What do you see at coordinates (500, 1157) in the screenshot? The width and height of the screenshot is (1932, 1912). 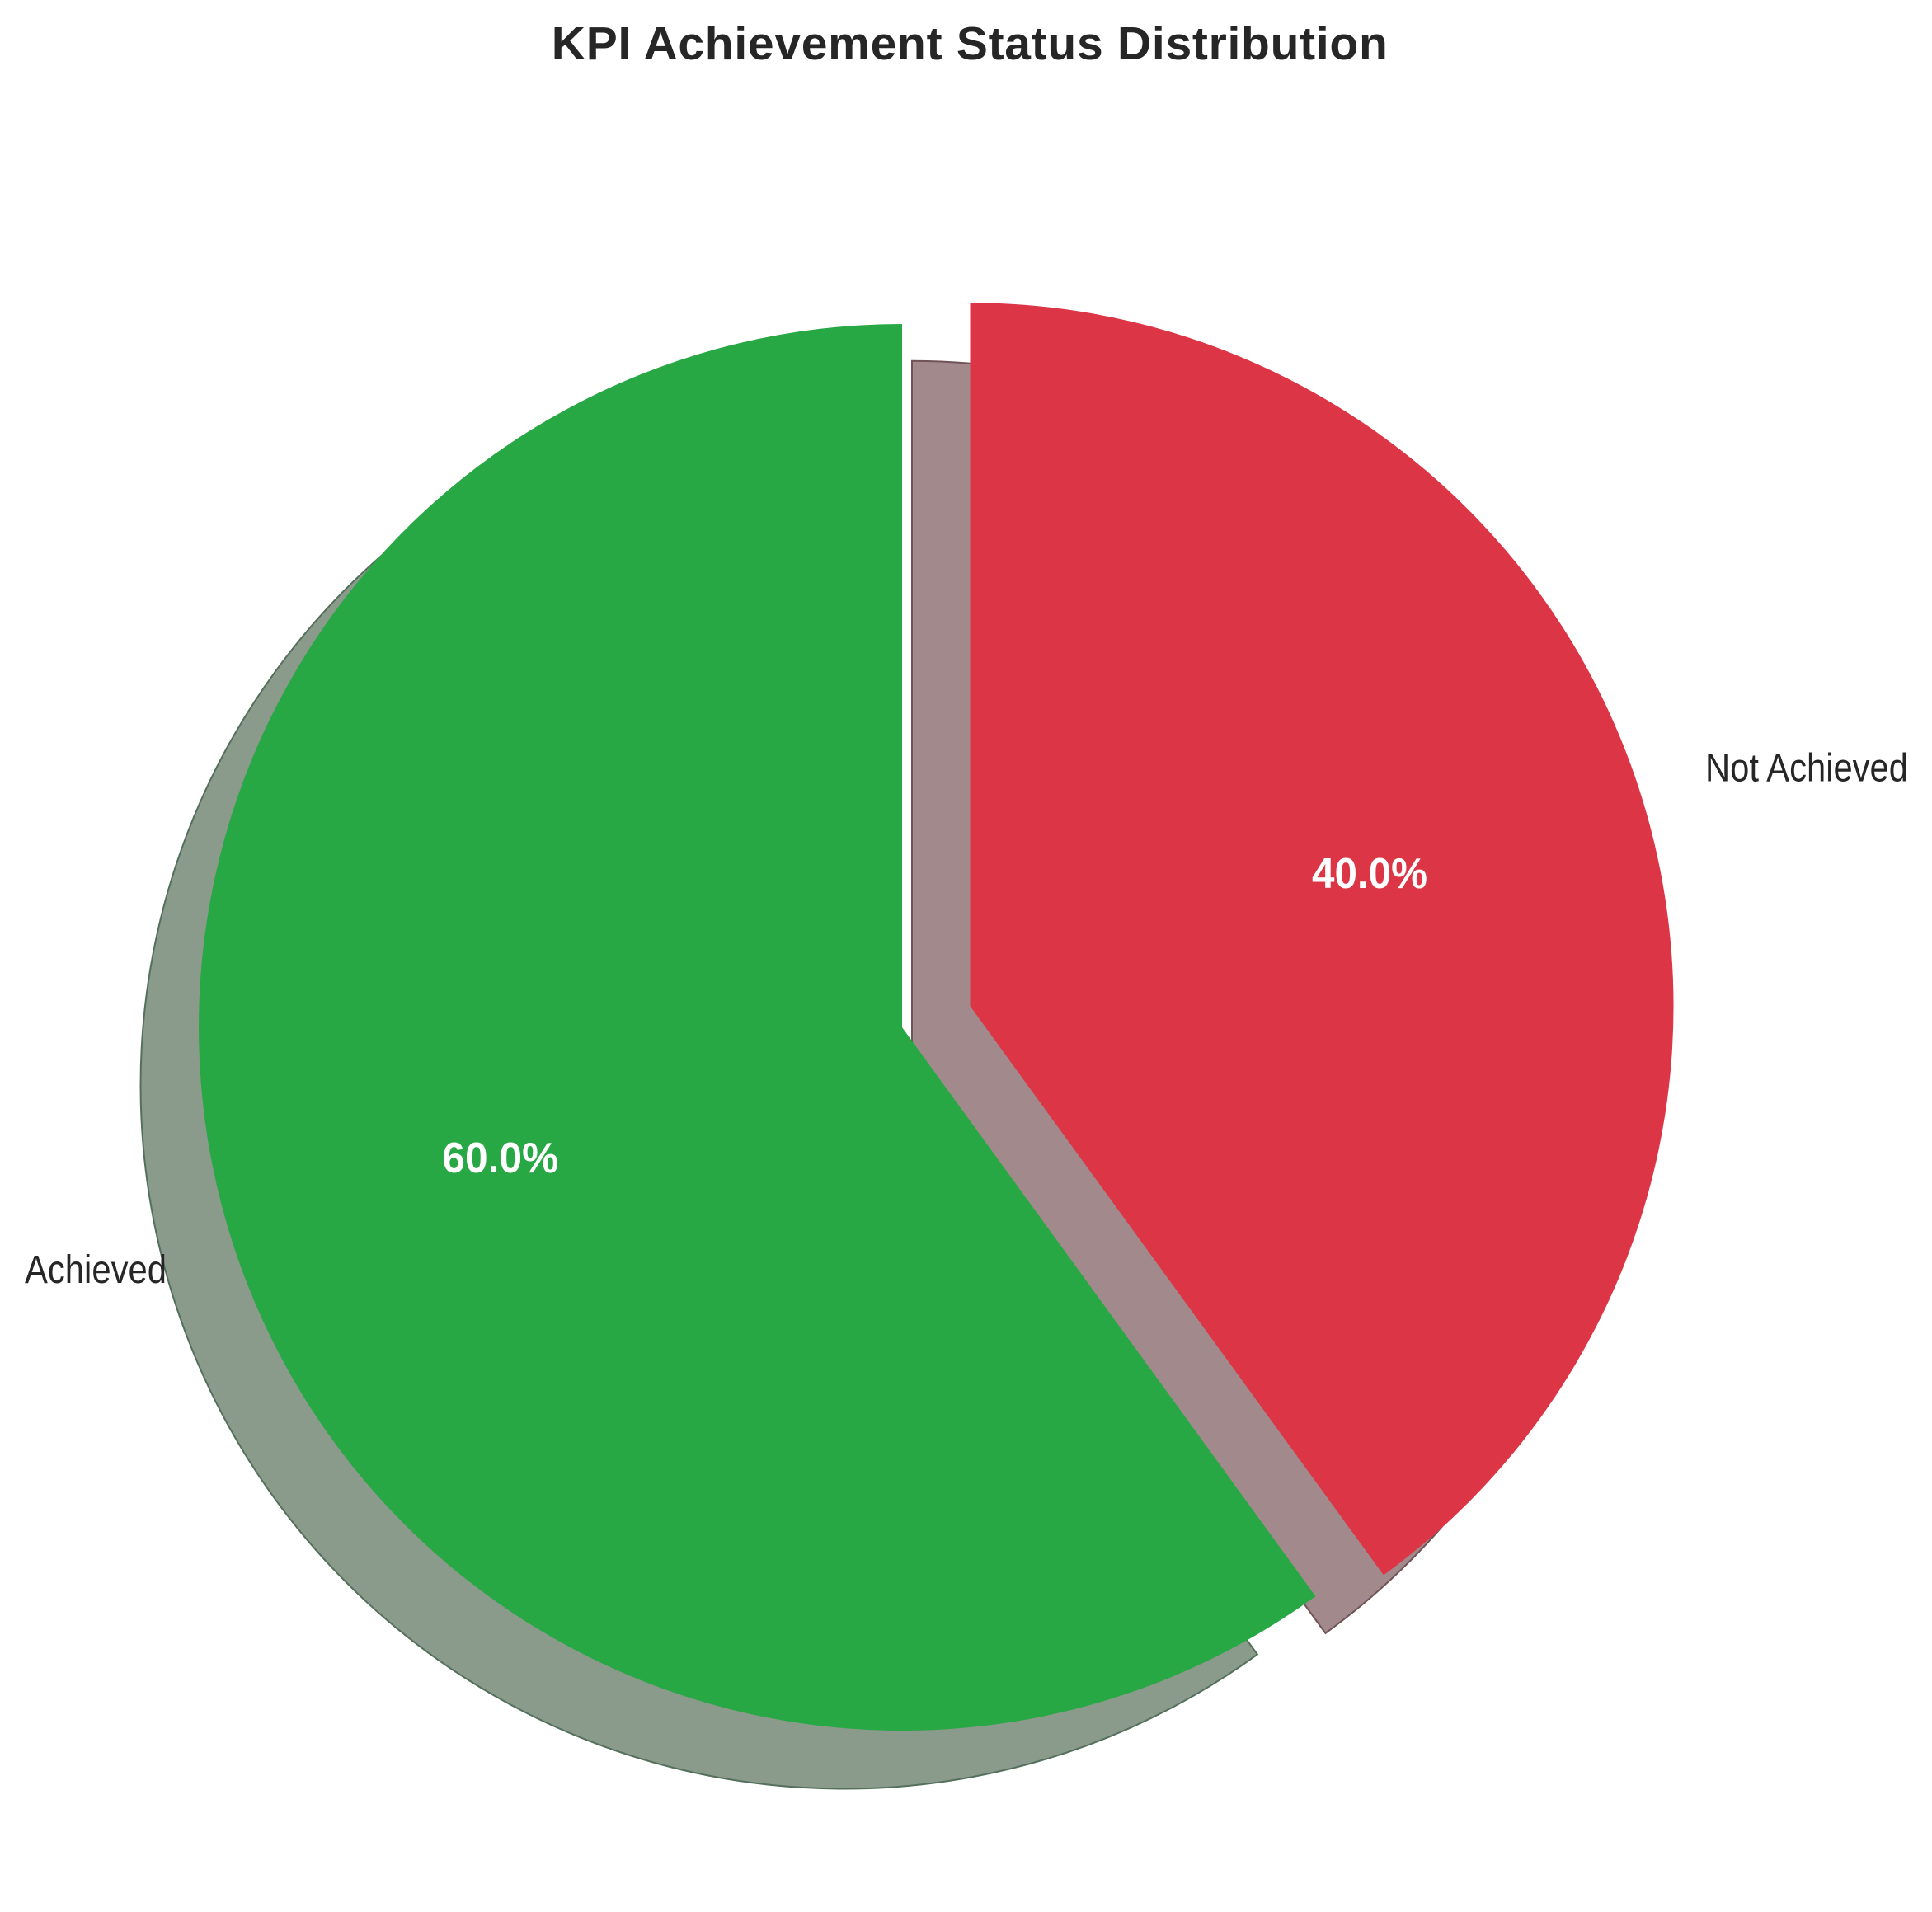 I see `svg-text: 60.0%` at bounding box center [500, 1157].